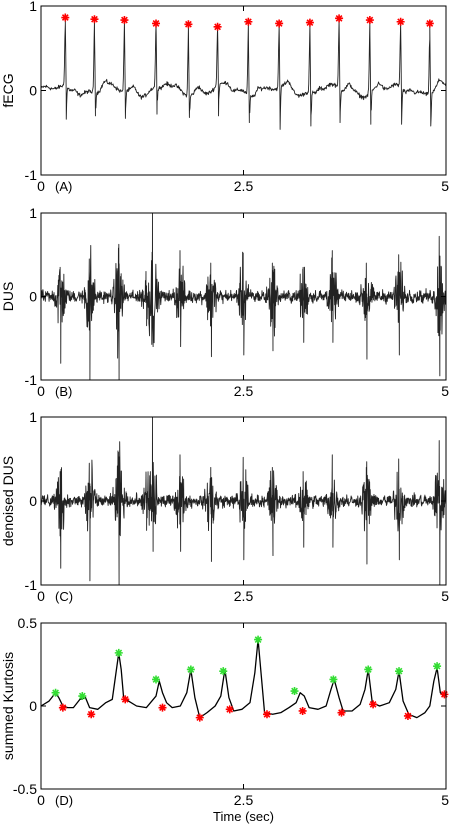 This screenshot has height=829, width=454. Describe the element at coordinates (63, 391) in the screenshot. I see `panel-label: (B)` at that location.